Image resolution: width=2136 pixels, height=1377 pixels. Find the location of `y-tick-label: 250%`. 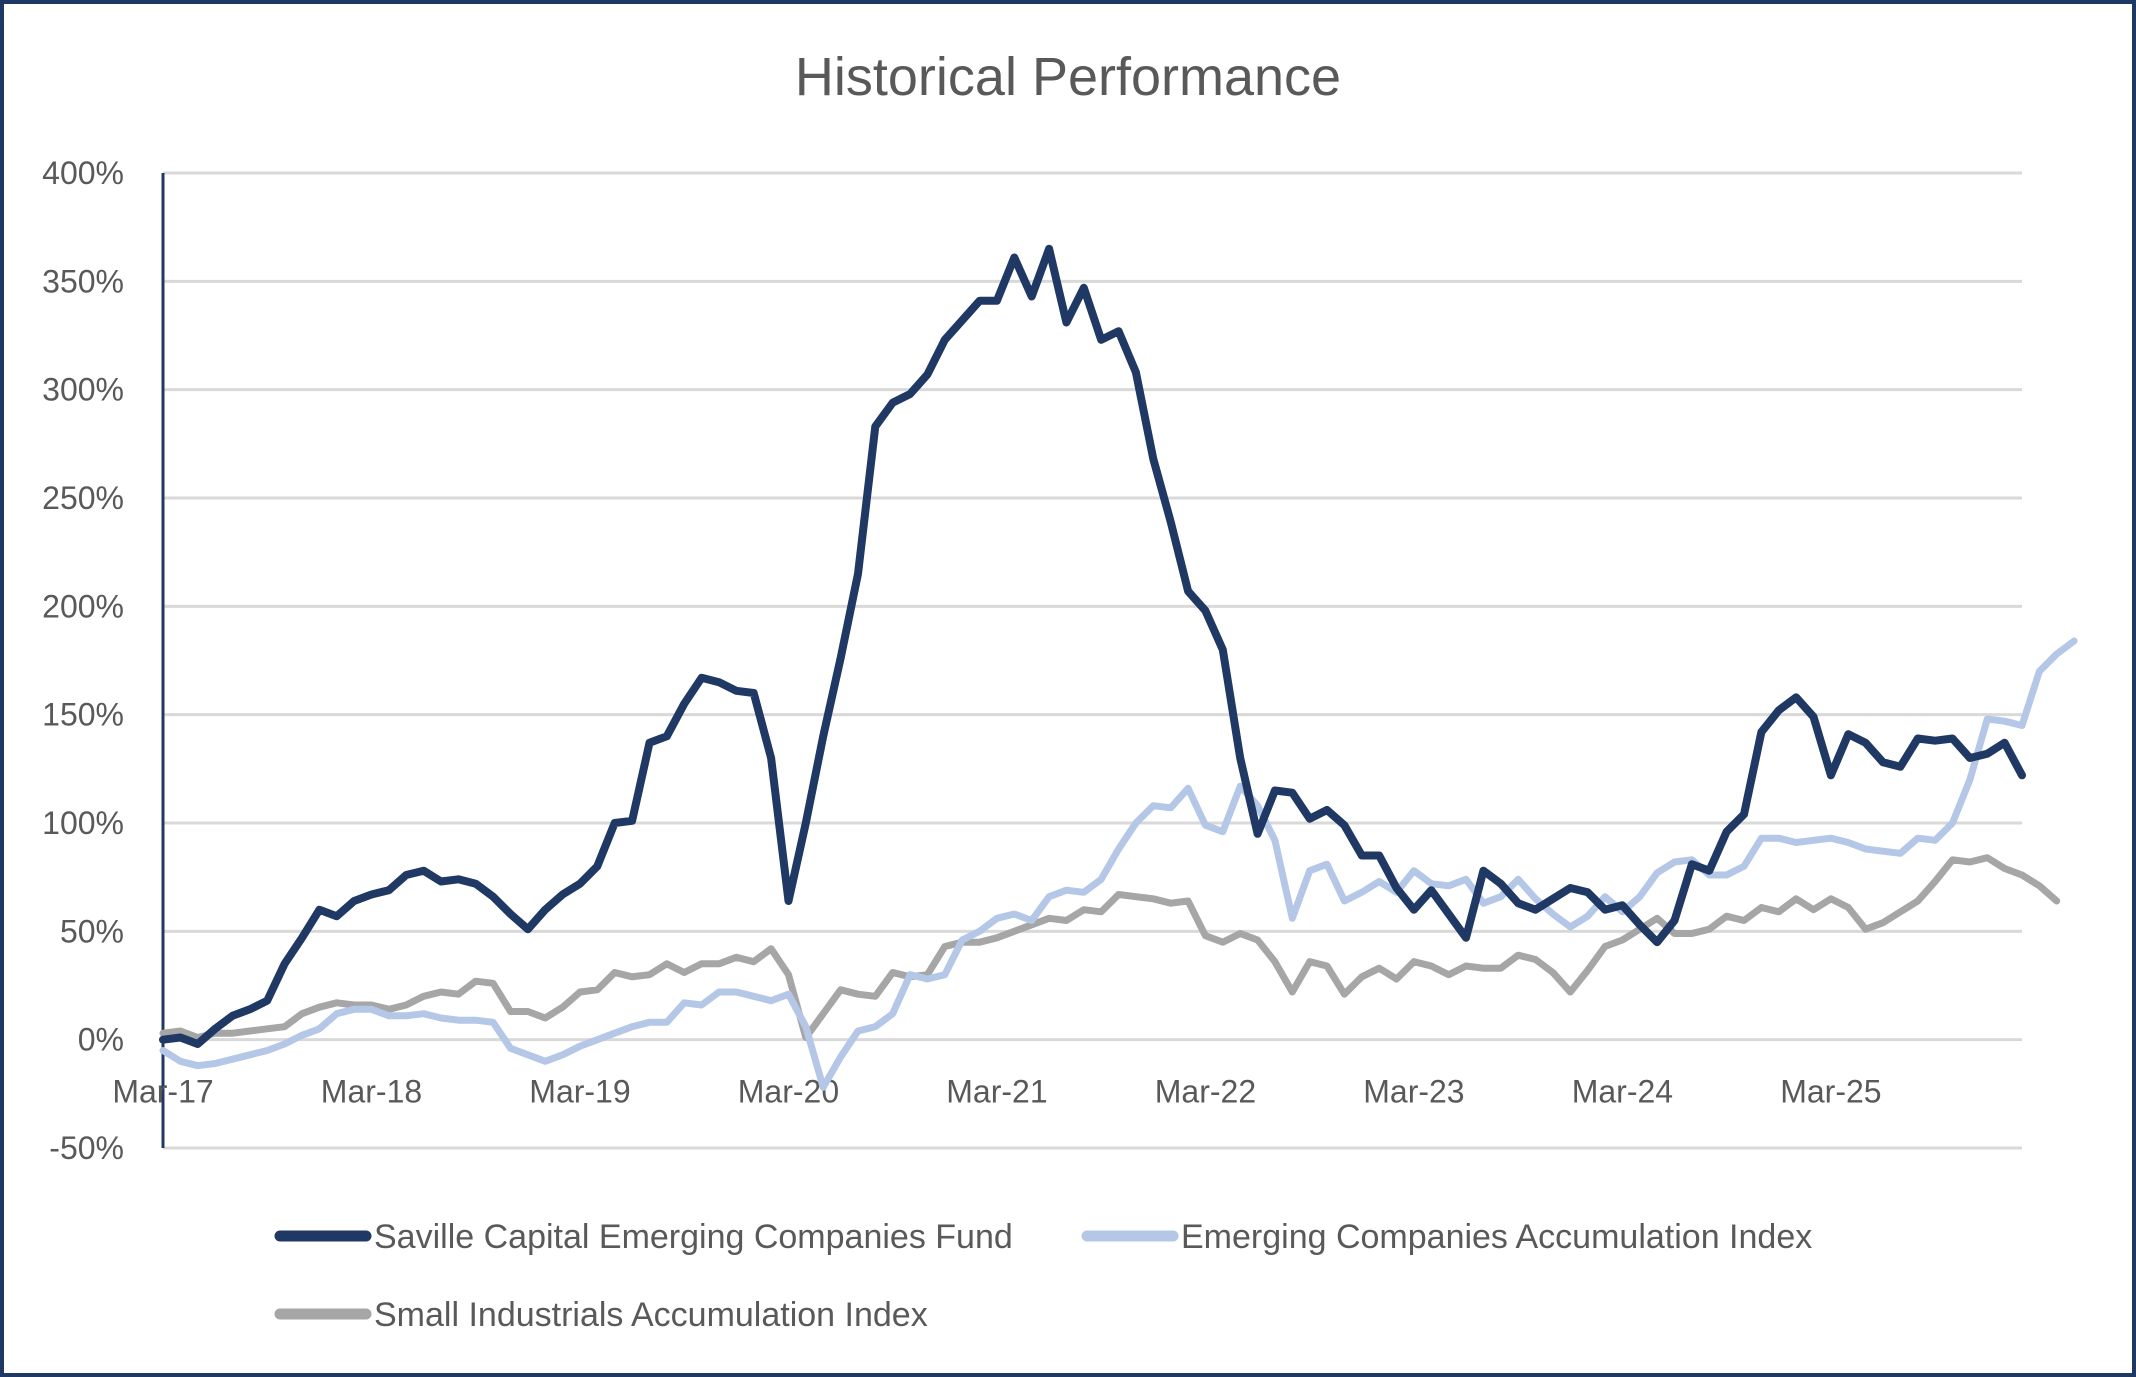

y-tick-label: 250% is located at coordinates (83, 498).